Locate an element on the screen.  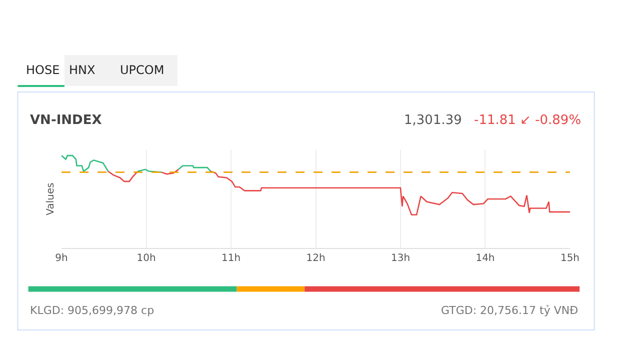
text: UPCOM is located at coordinates (142, 70).